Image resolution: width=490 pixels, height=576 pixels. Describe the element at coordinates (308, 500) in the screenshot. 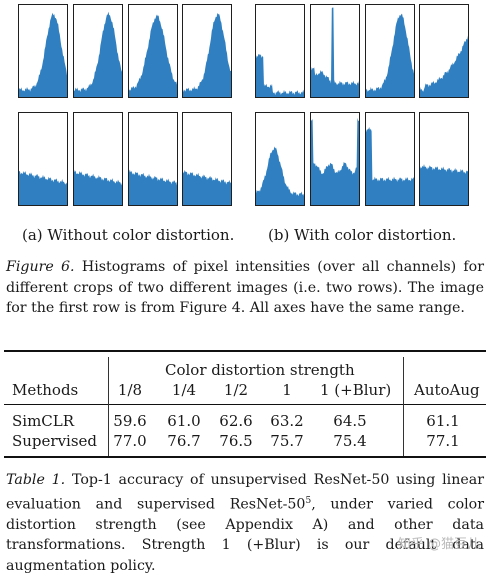

I see `table-caption-footnote: 5` at that location.